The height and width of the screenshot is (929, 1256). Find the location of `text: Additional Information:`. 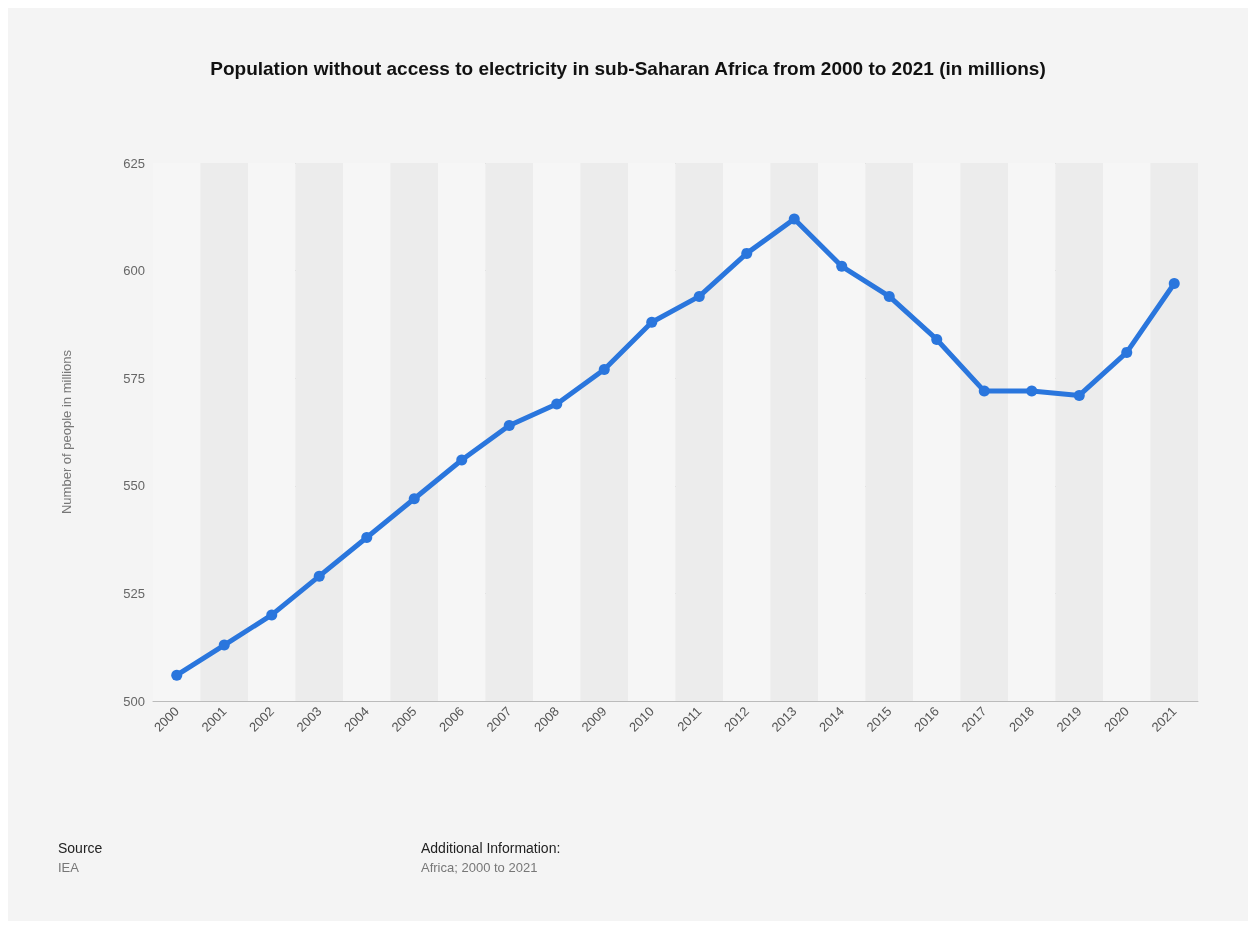

text: Additional Information: is located at coordinates (491, 848).